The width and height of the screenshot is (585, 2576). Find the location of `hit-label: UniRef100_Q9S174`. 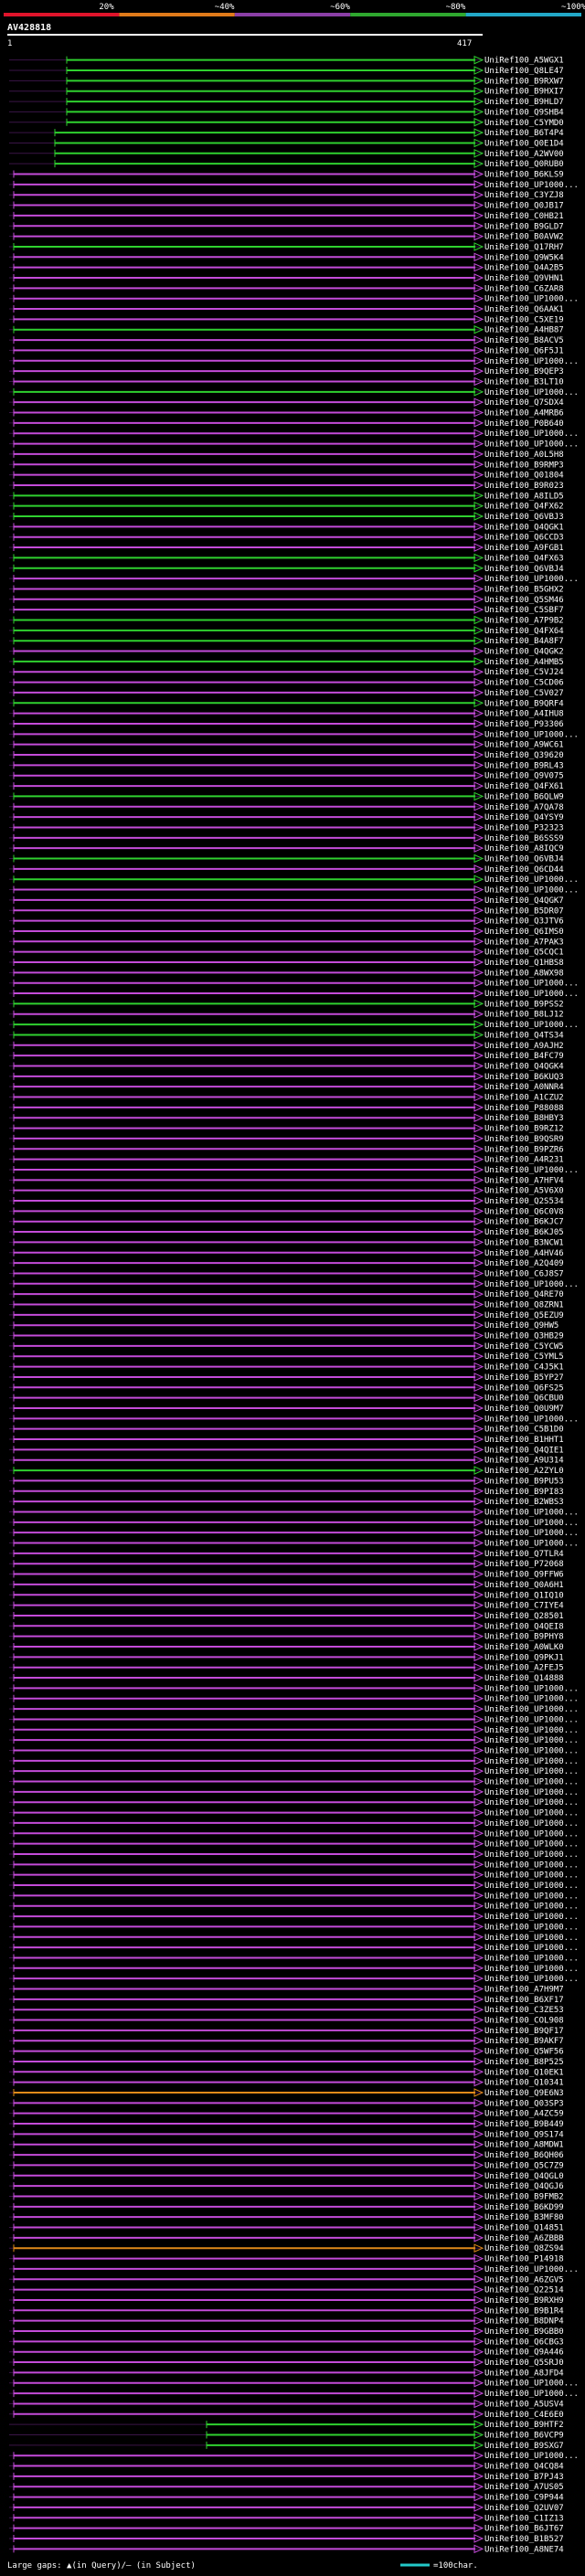

hit-label: UniRef100_Q9S174 is located at coordinates (524, 2134).